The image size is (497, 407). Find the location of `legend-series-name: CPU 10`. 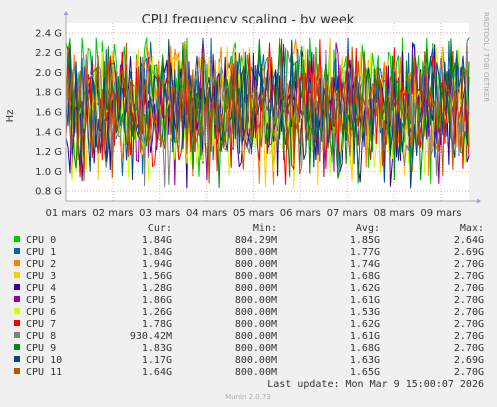

legend-series-name: CPU 10 is located at coordinates (44, 360).